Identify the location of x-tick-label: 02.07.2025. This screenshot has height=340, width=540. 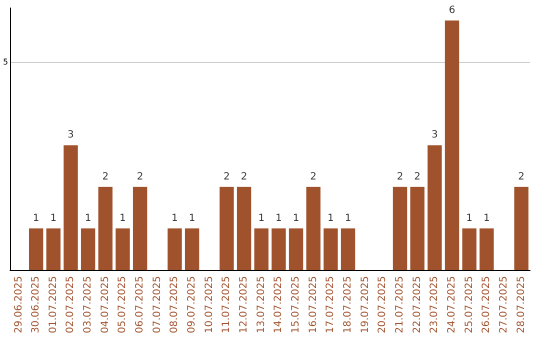
(70, 305).